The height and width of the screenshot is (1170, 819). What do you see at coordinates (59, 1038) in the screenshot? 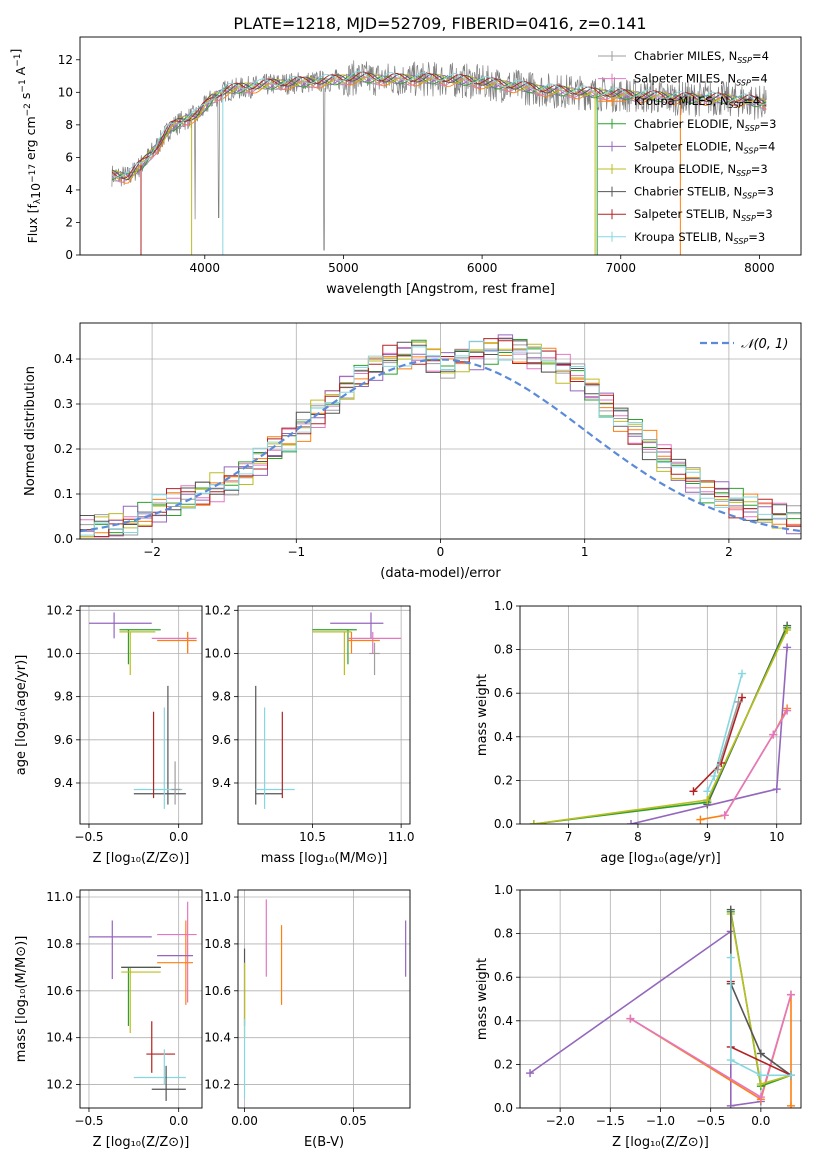
I see `mass-vs-Z-y-tick-label: 10.4` at bounding box center [59, 1038].